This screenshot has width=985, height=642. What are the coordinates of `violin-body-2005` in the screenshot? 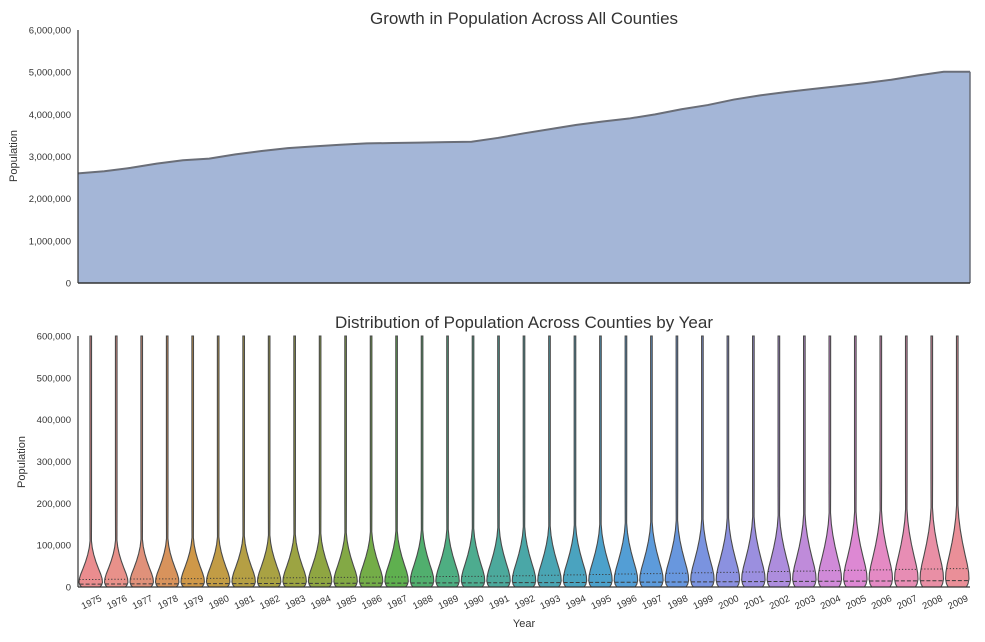 It's located at (855, 461).